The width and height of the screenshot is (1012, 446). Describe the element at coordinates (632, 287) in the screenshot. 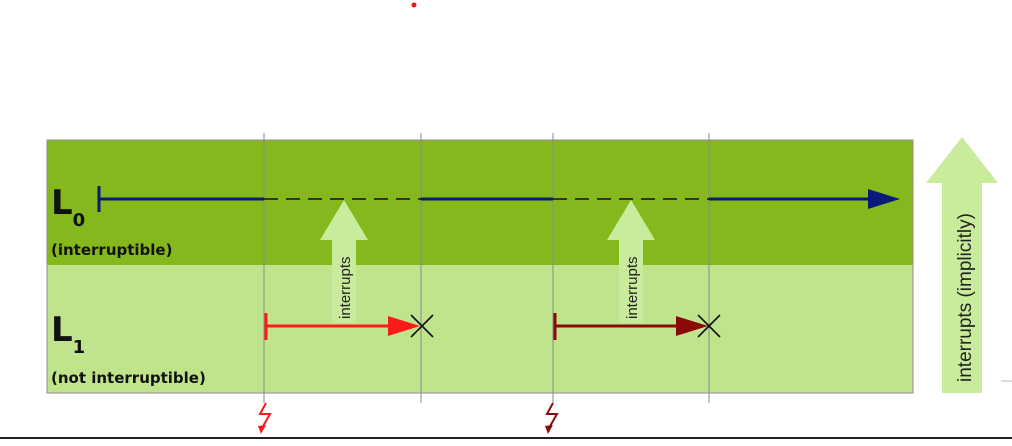

I see `interrupt-label-2: interrupts` at that location.